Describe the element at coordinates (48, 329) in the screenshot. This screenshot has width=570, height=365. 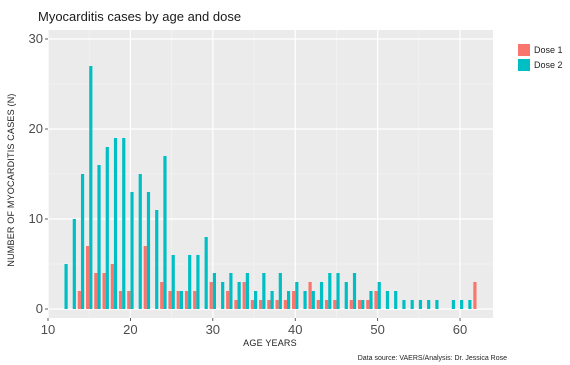
I see `x-tick-label: 10` at that location.